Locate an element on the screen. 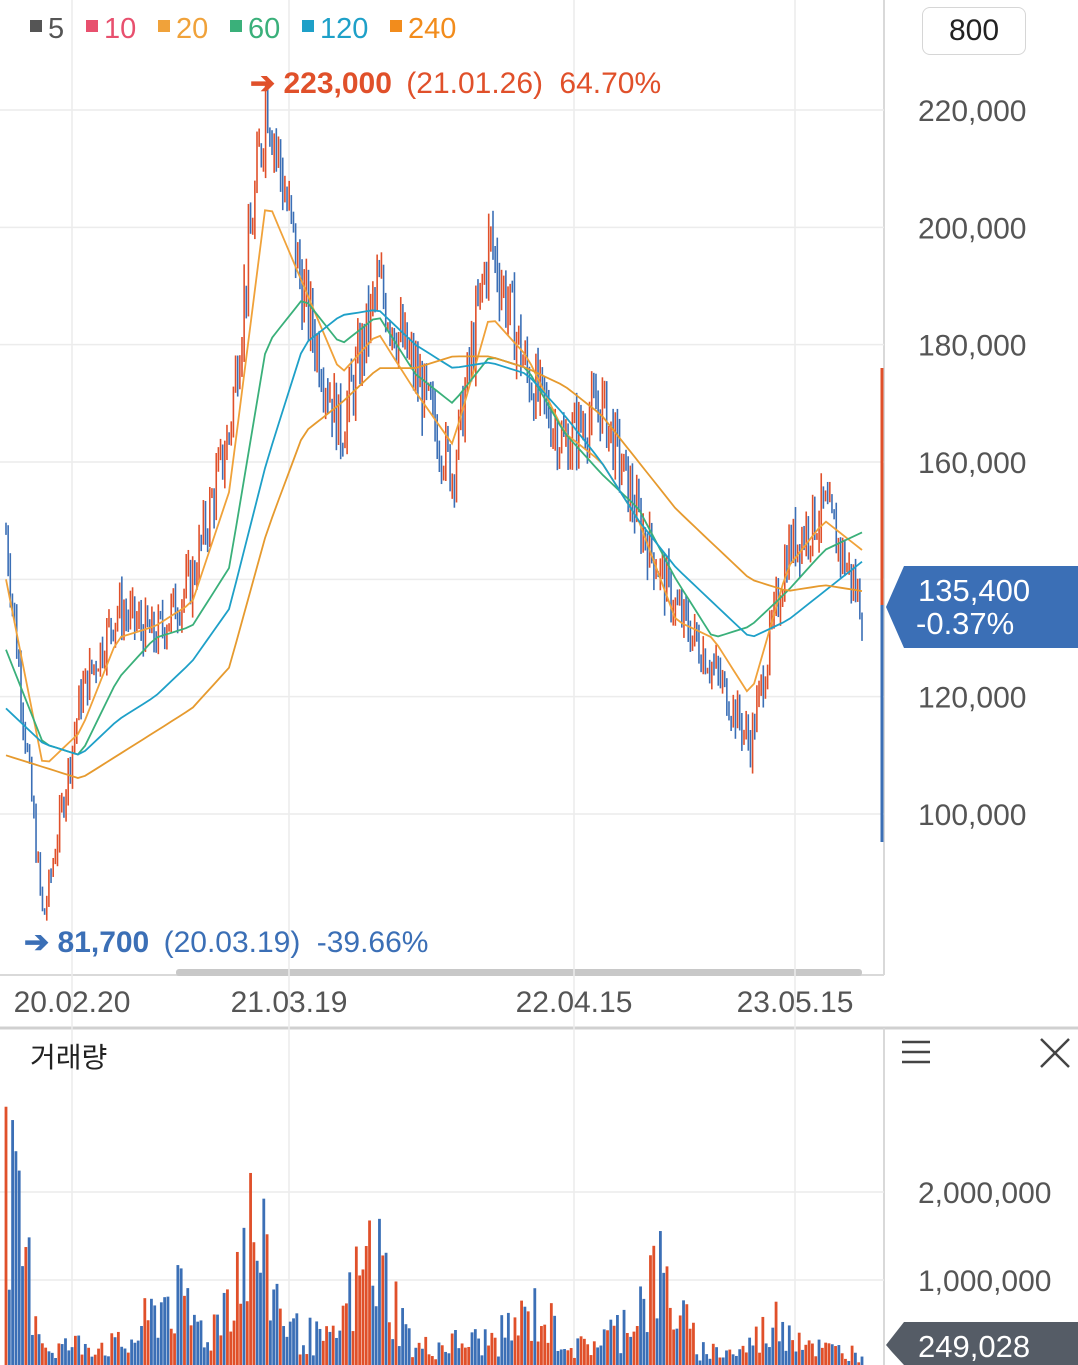 The width and height of the screenshot is (1078, 1365). close-icon is located at coordinates (1055, 1053).